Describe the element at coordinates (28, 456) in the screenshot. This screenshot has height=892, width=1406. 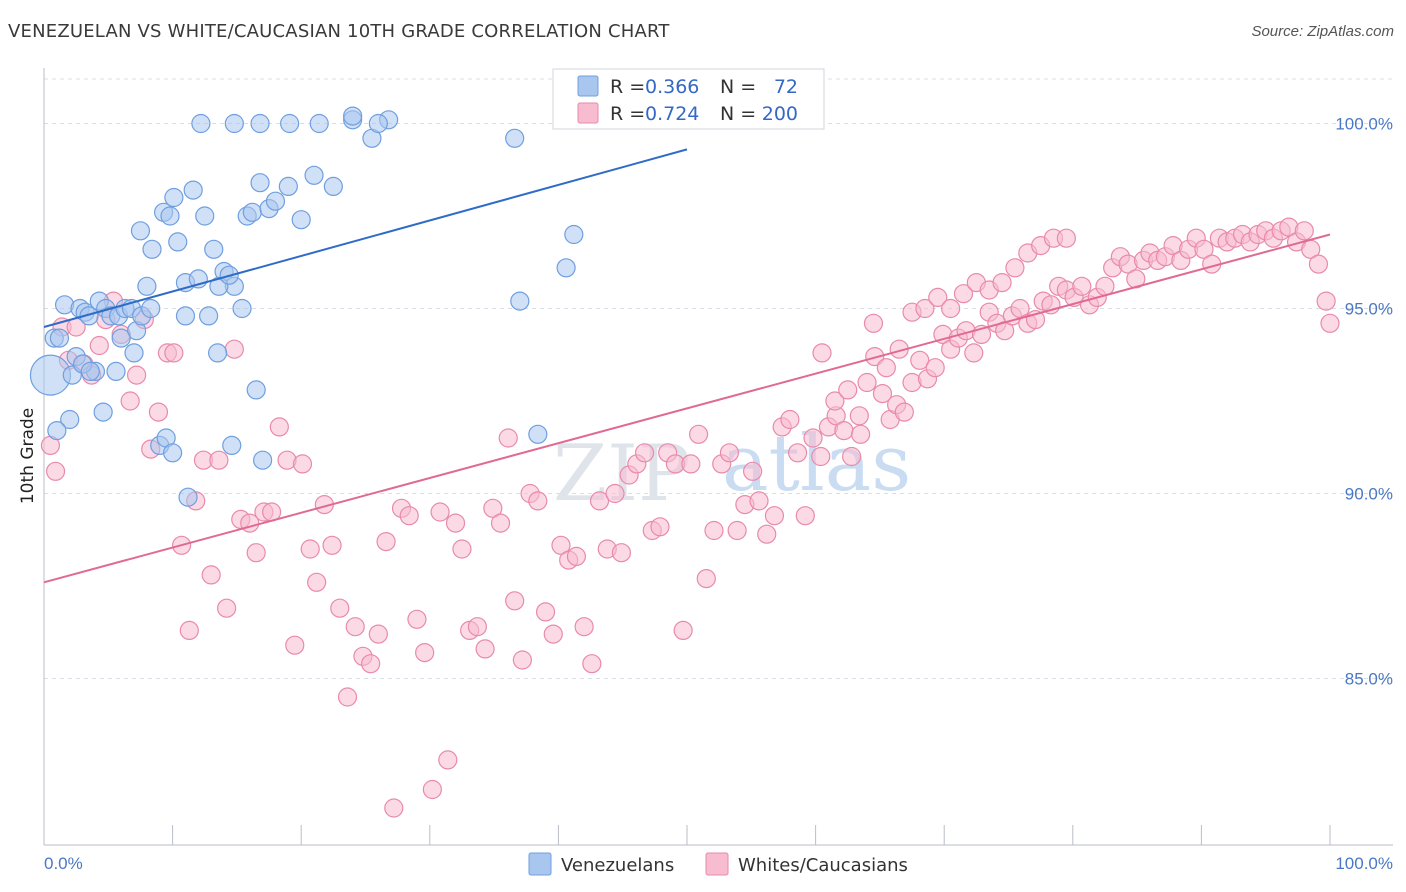
I see `y-axis-title: 10th Grade` at that location.